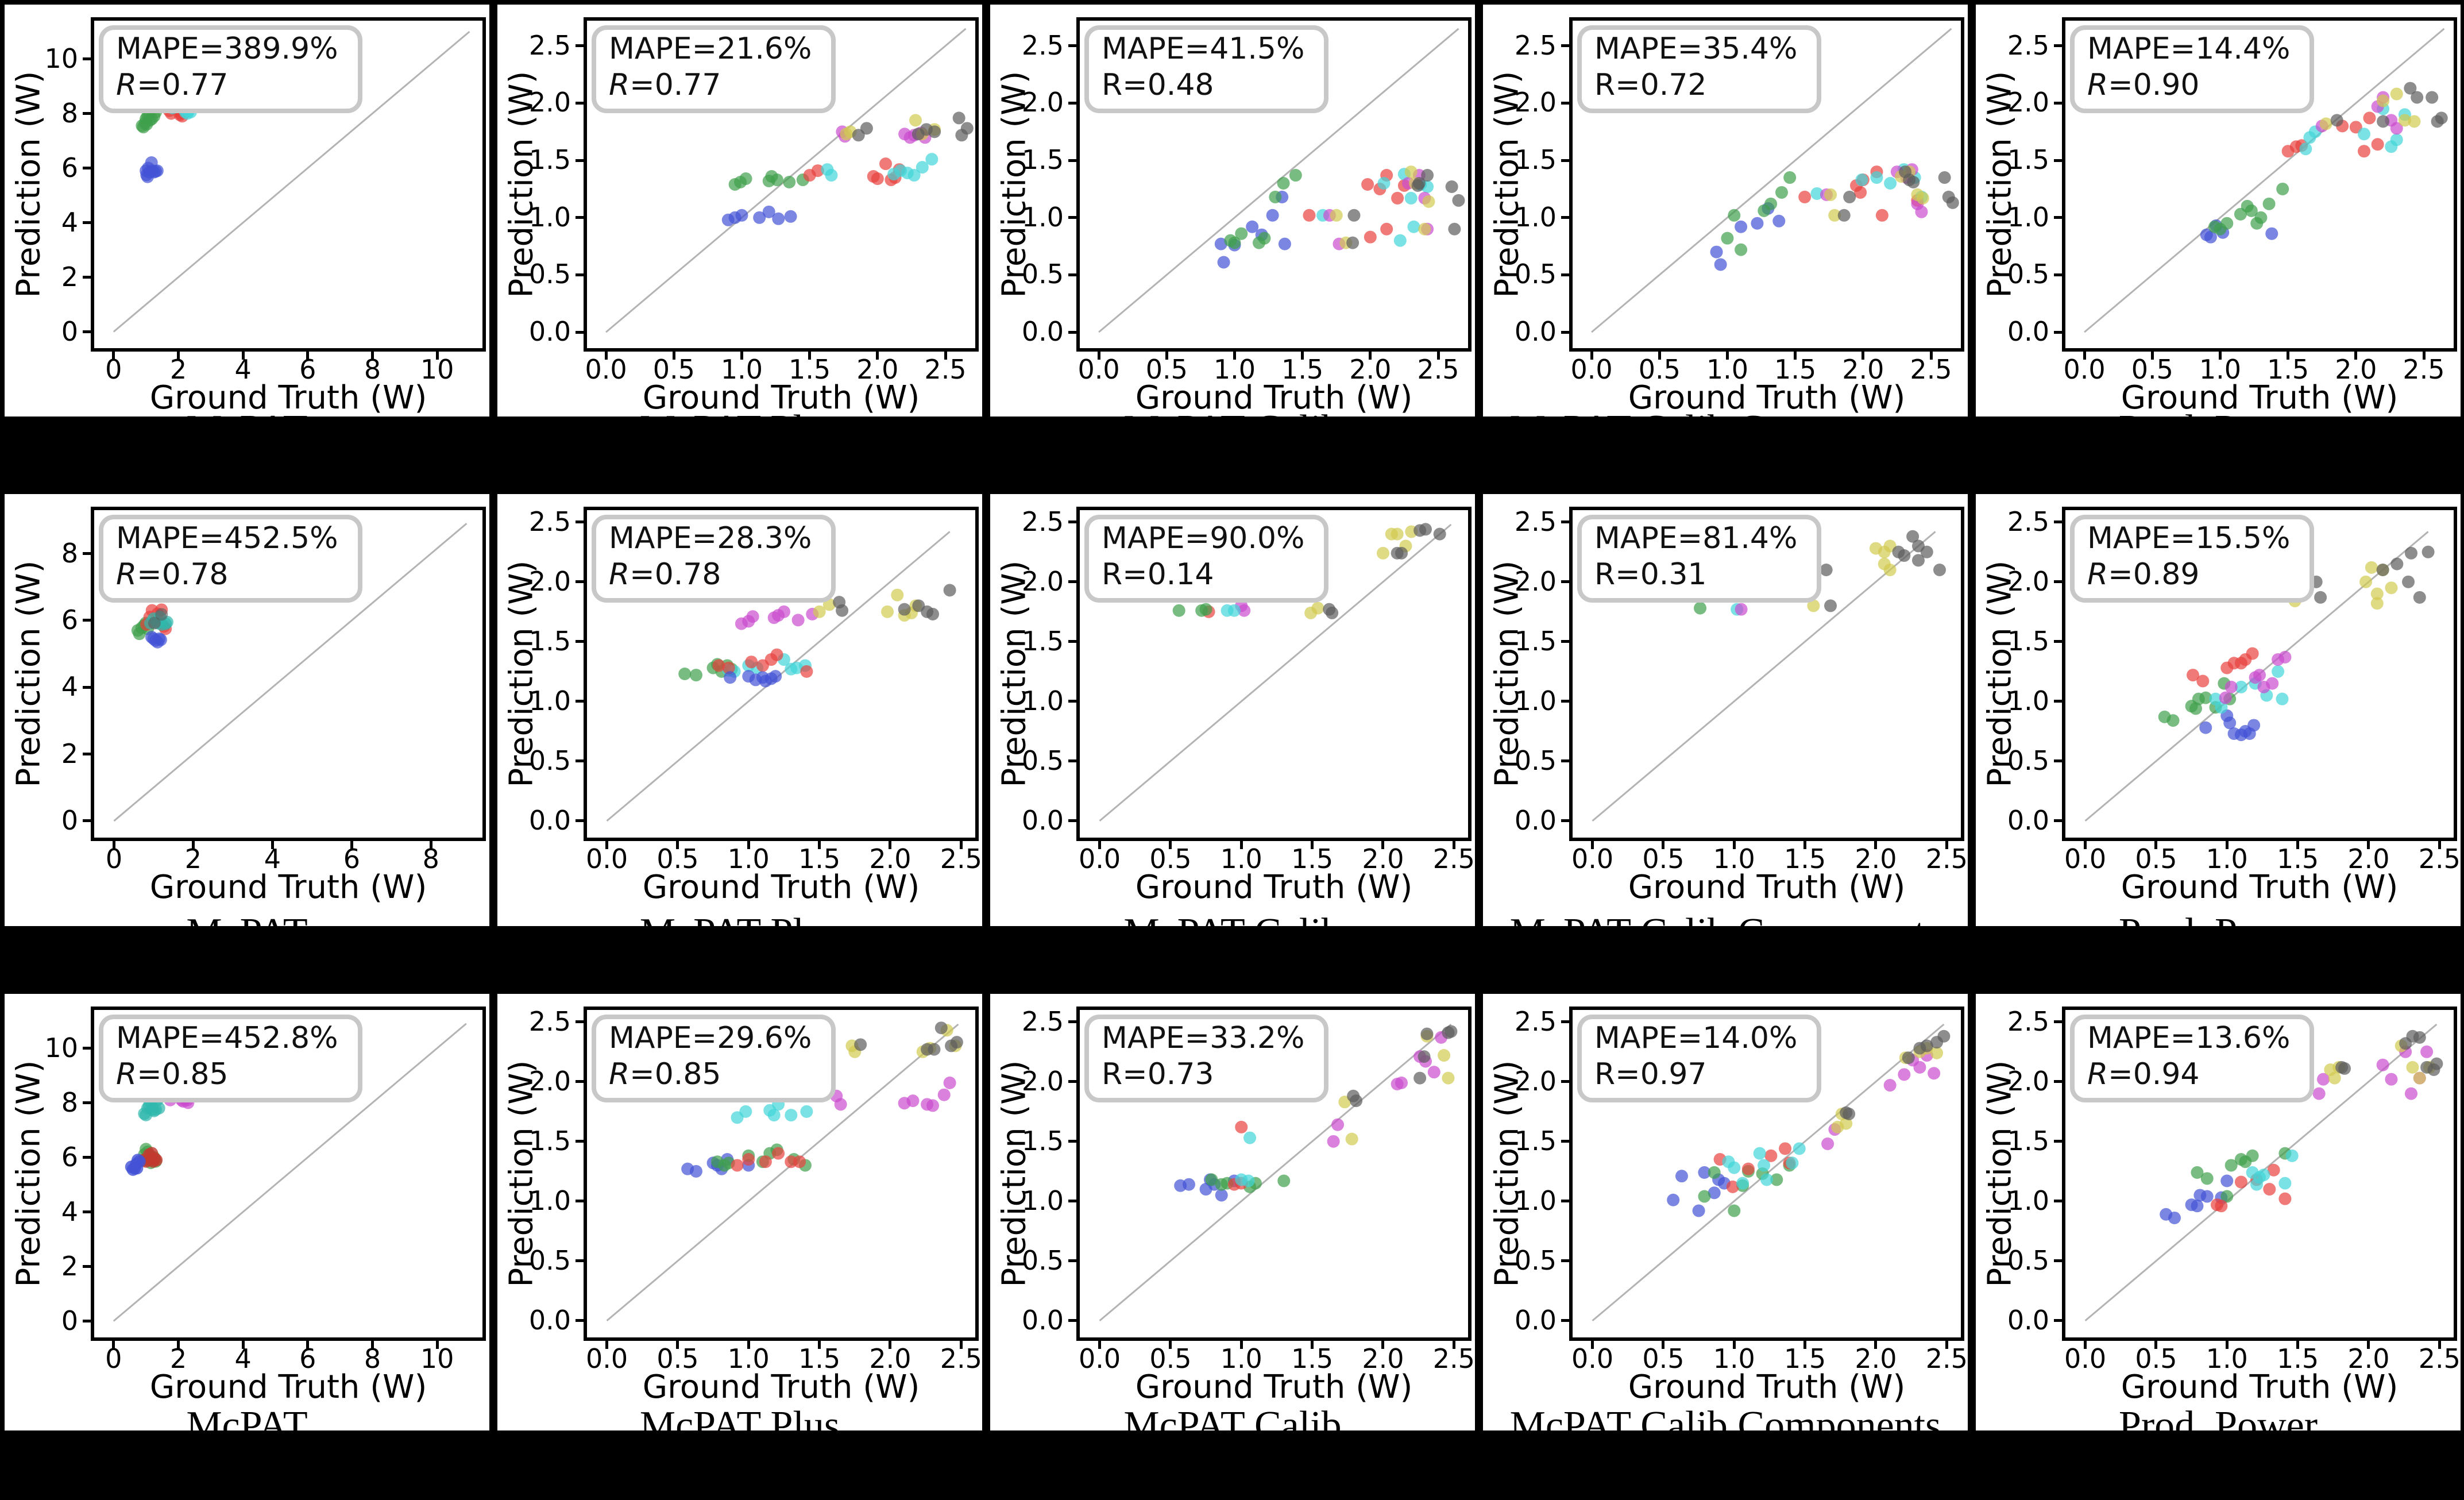  Describe the element at coordinates (2383, 100) in the screenshot. I see `data-point-yellow` at that location.